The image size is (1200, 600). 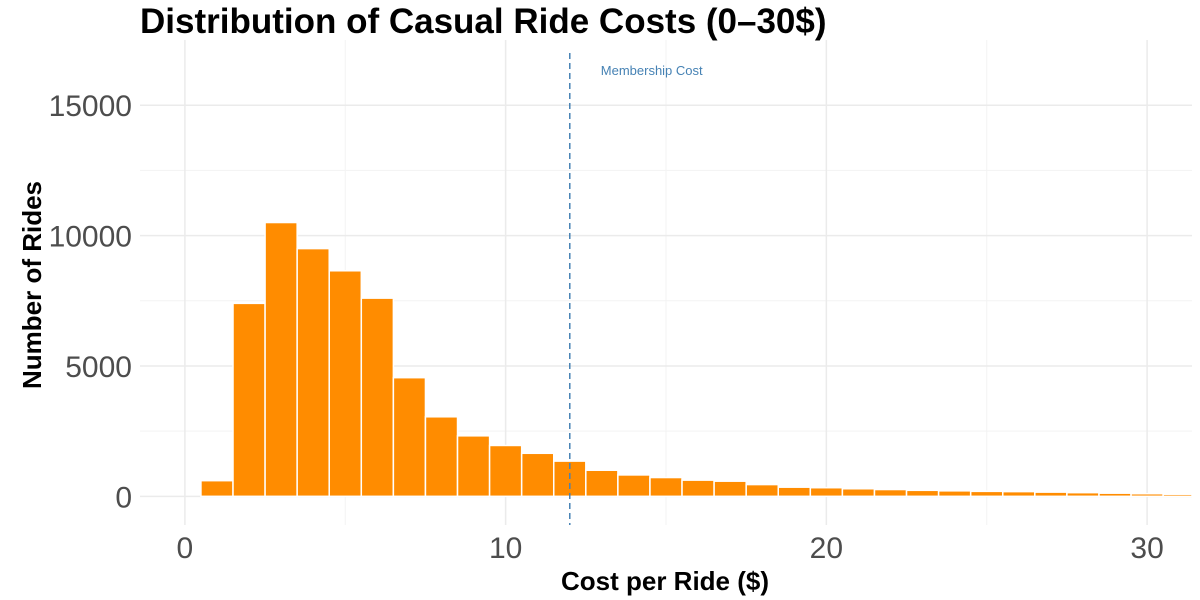 What do you see at coordinates (826, 548) in the screenshot?
I see `x-tick-label: 20` at bounding box center [826, 548].